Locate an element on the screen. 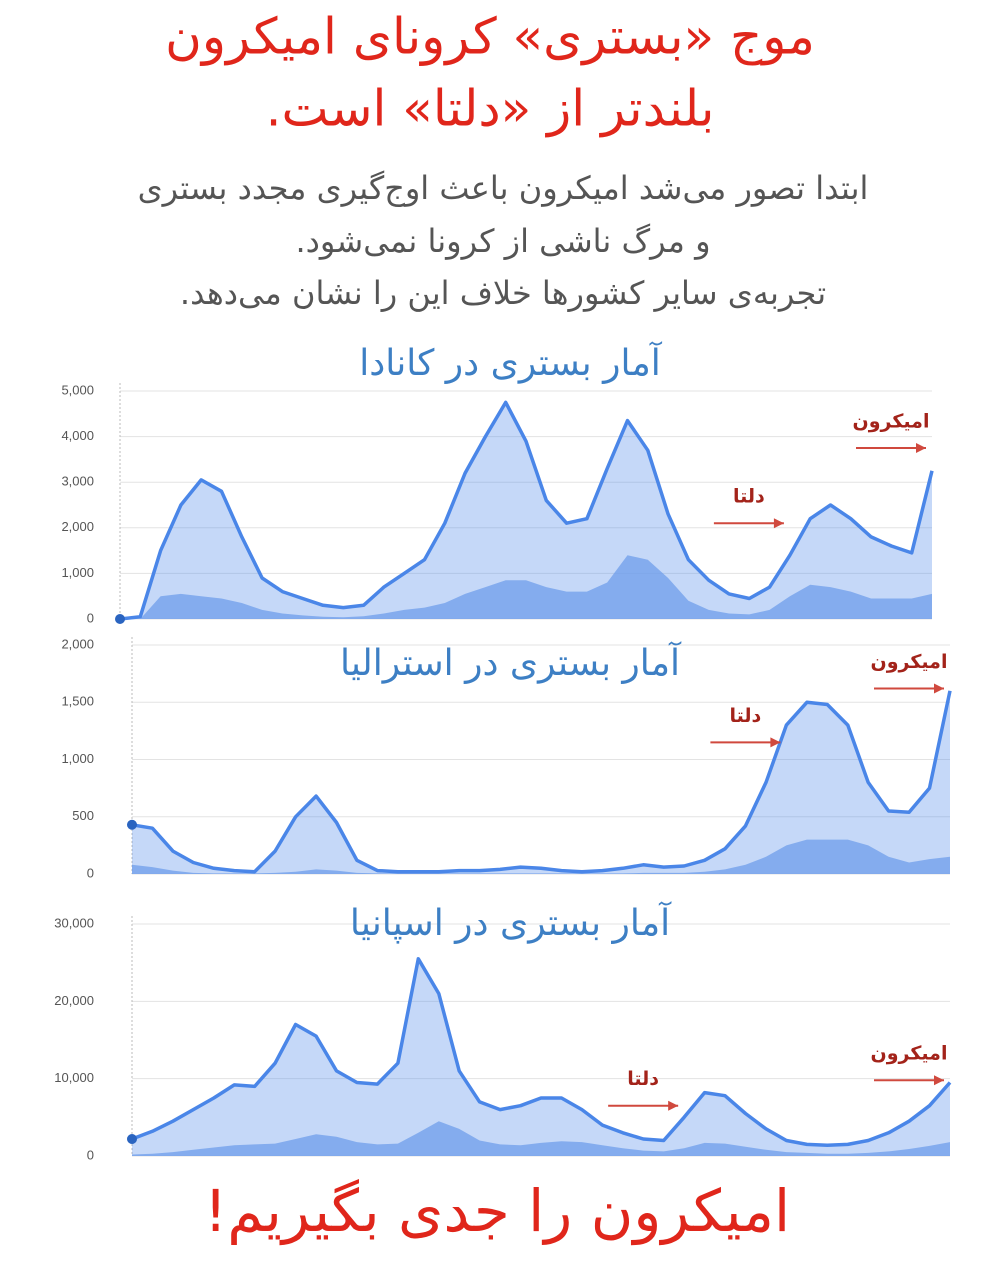 The width and height of the screenshot is (1007, 1280). y-tick-label: 4,000 is located at coordinates (77, 435).